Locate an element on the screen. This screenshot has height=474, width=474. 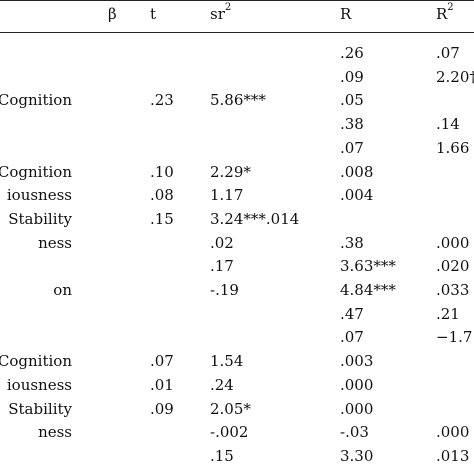
row-15-sr2: 2.05* is located at coordinates (230, 409).